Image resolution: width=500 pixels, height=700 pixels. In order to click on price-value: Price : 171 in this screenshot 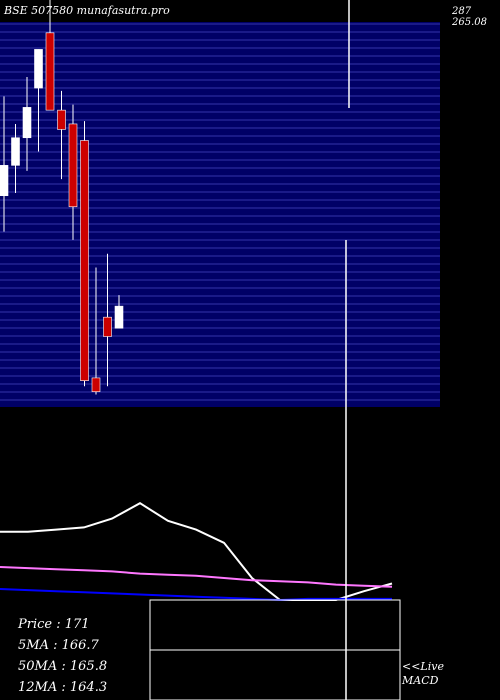, I will do `click(54, 624)`.